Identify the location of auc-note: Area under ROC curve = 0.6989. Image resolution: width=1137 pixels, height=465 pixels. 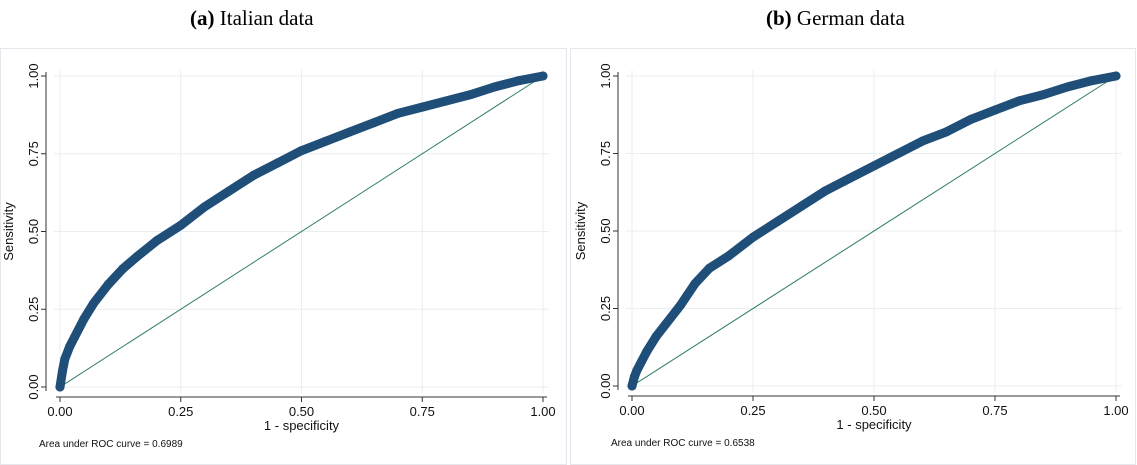
(111, 444).